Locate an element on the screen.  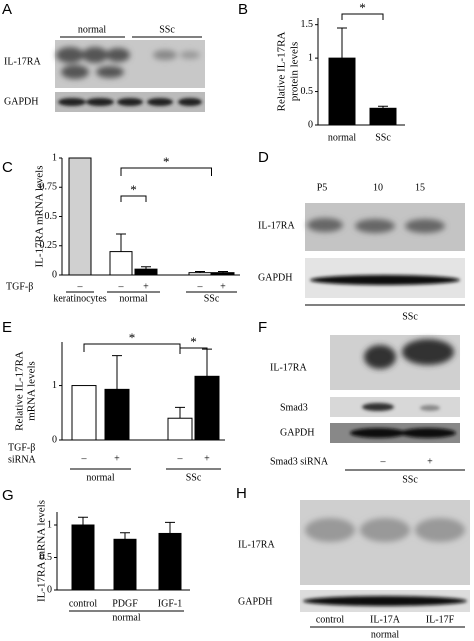
panel-letter: D is located at coordinates (263, 157).